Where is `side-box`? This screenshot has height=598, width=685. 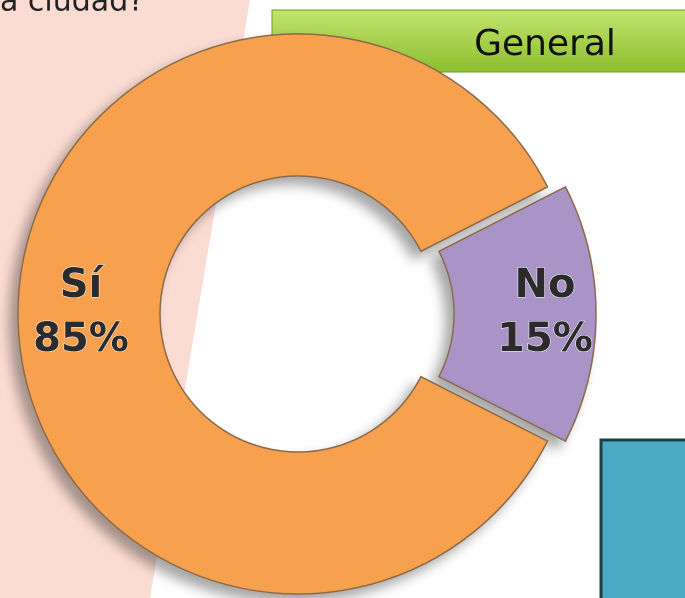 side-box is located at coordinates (642, 518).